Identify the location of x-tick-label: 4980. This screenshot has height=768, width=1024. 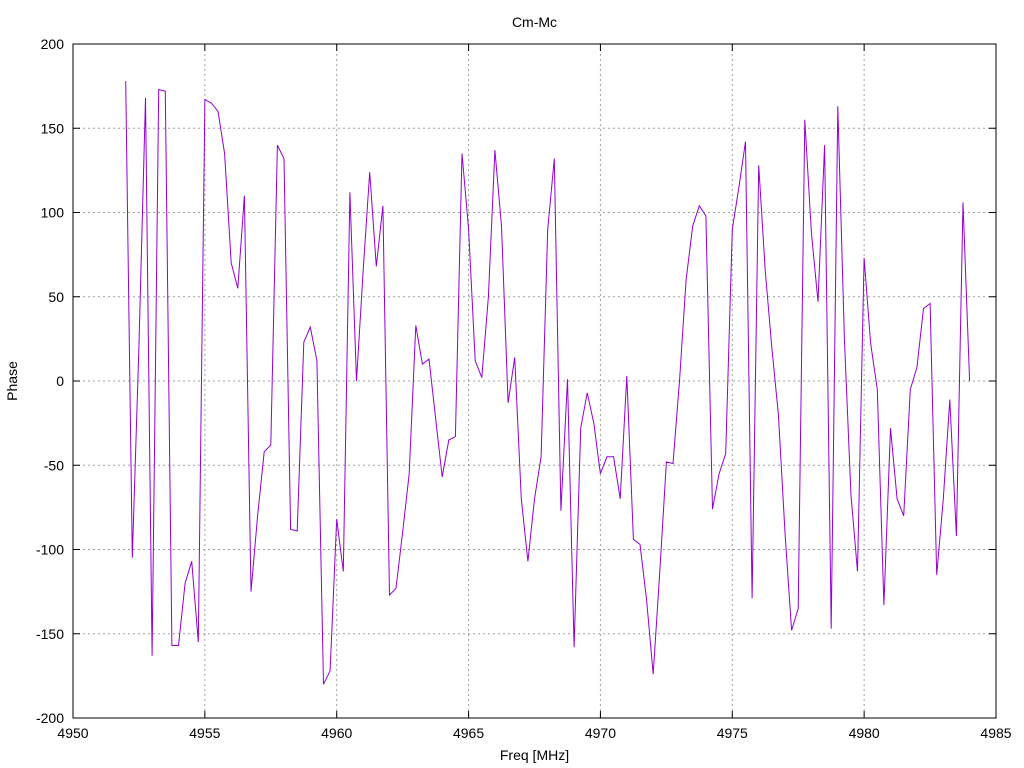
(864, 733).